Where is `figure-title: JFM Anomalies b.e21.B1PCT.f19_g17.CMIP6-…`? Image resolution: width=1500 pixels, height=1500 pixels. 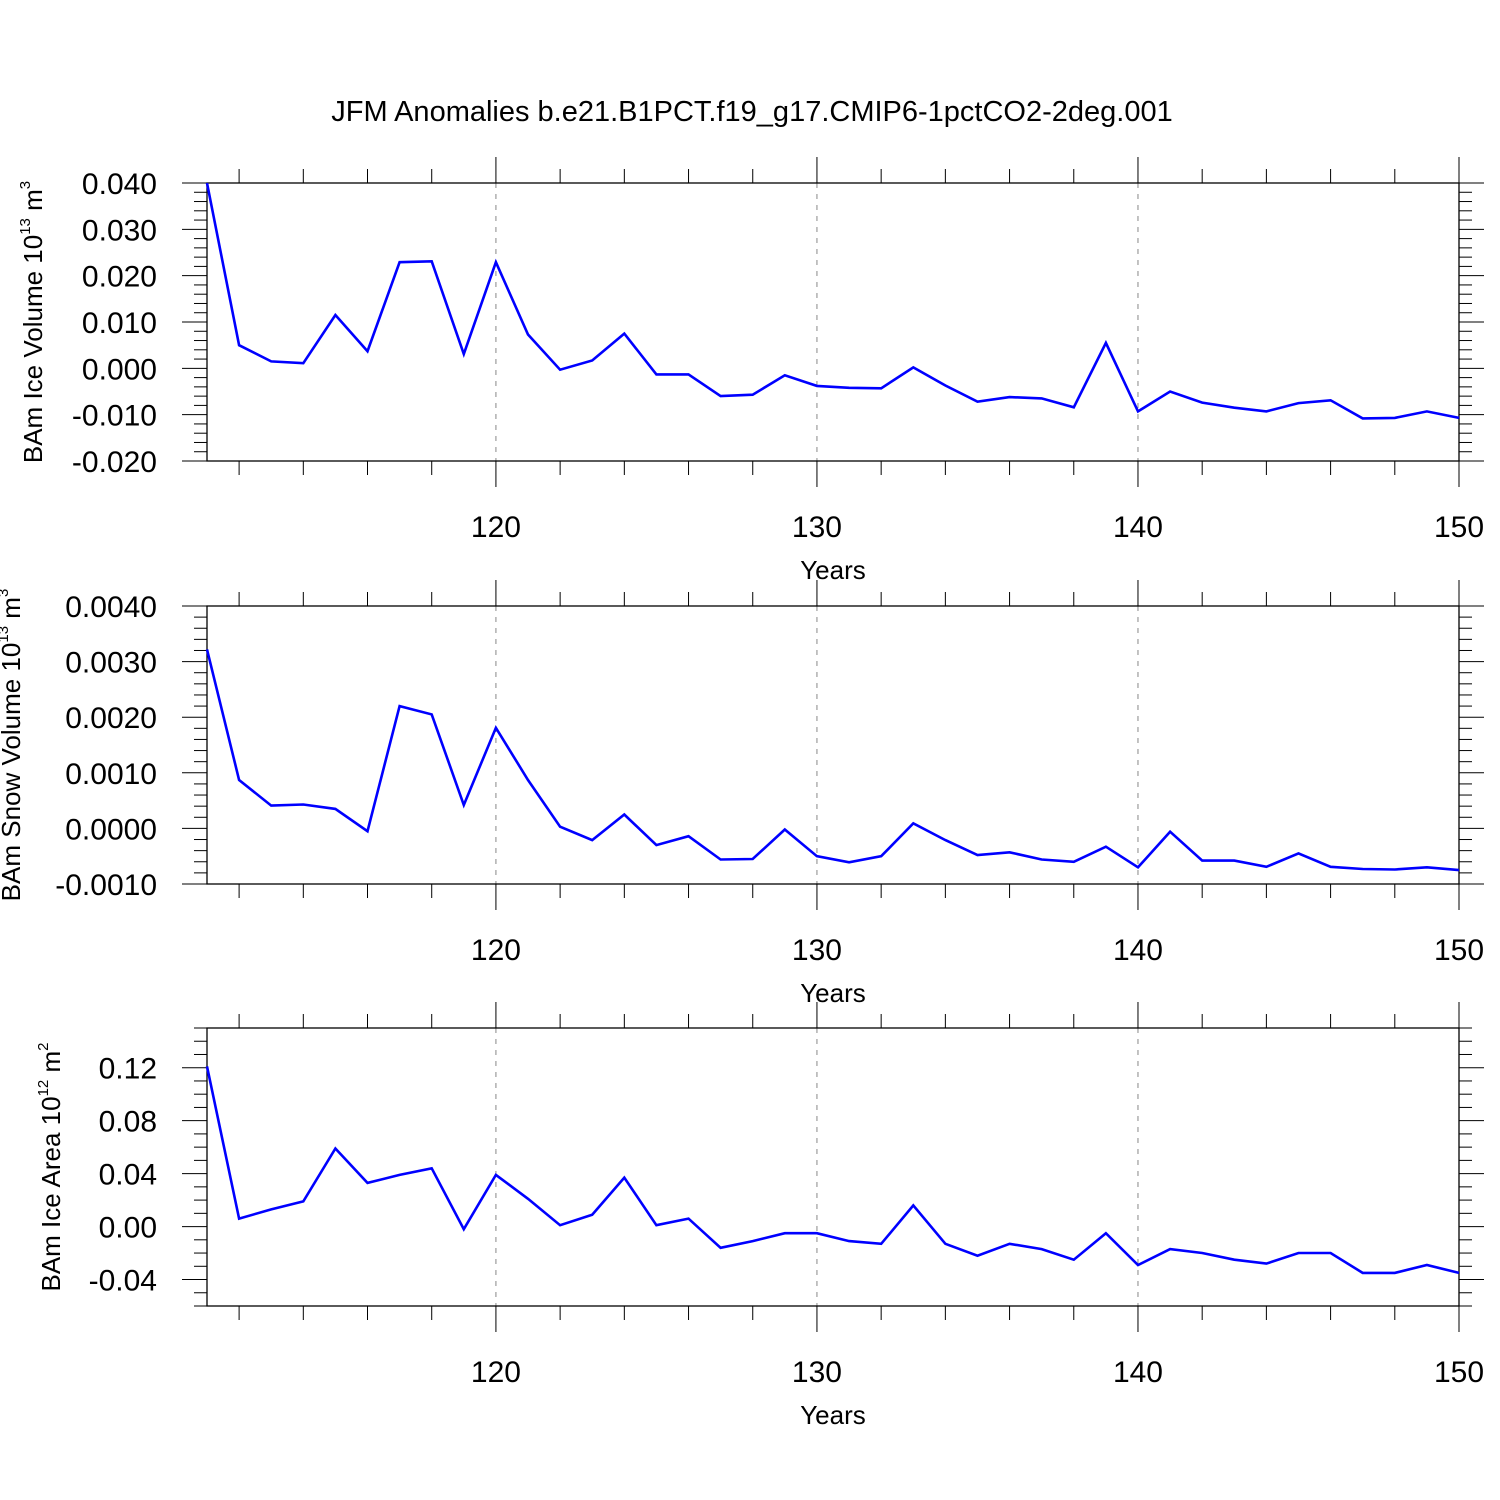
figure-title: JFM Anomalies b.e21.B1PCT.f19_g17.CMIP6-… is located at coordinates (751, 112).